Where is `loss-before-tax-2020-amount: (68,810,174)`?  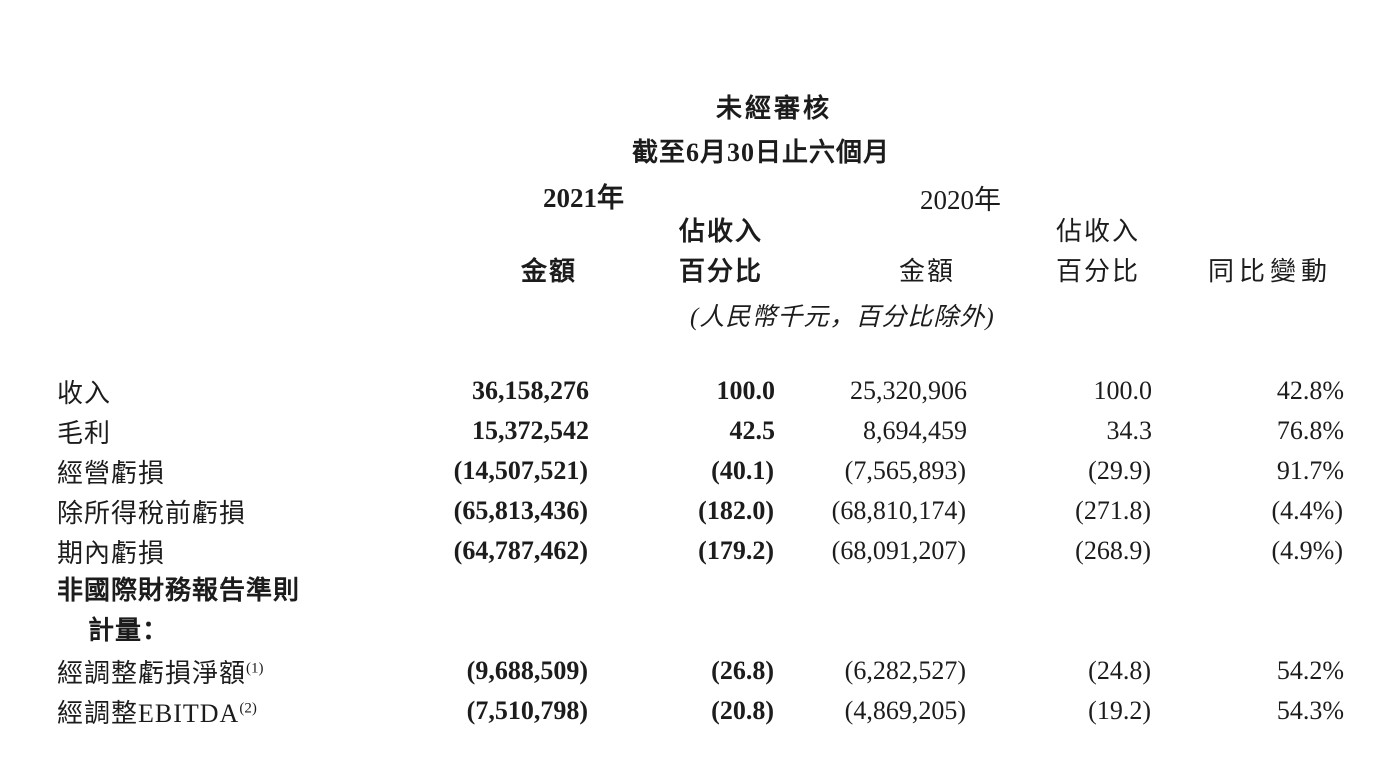
loss-before-tax-2020-amount: (68,810,174) is located at coordinates (898, 510).